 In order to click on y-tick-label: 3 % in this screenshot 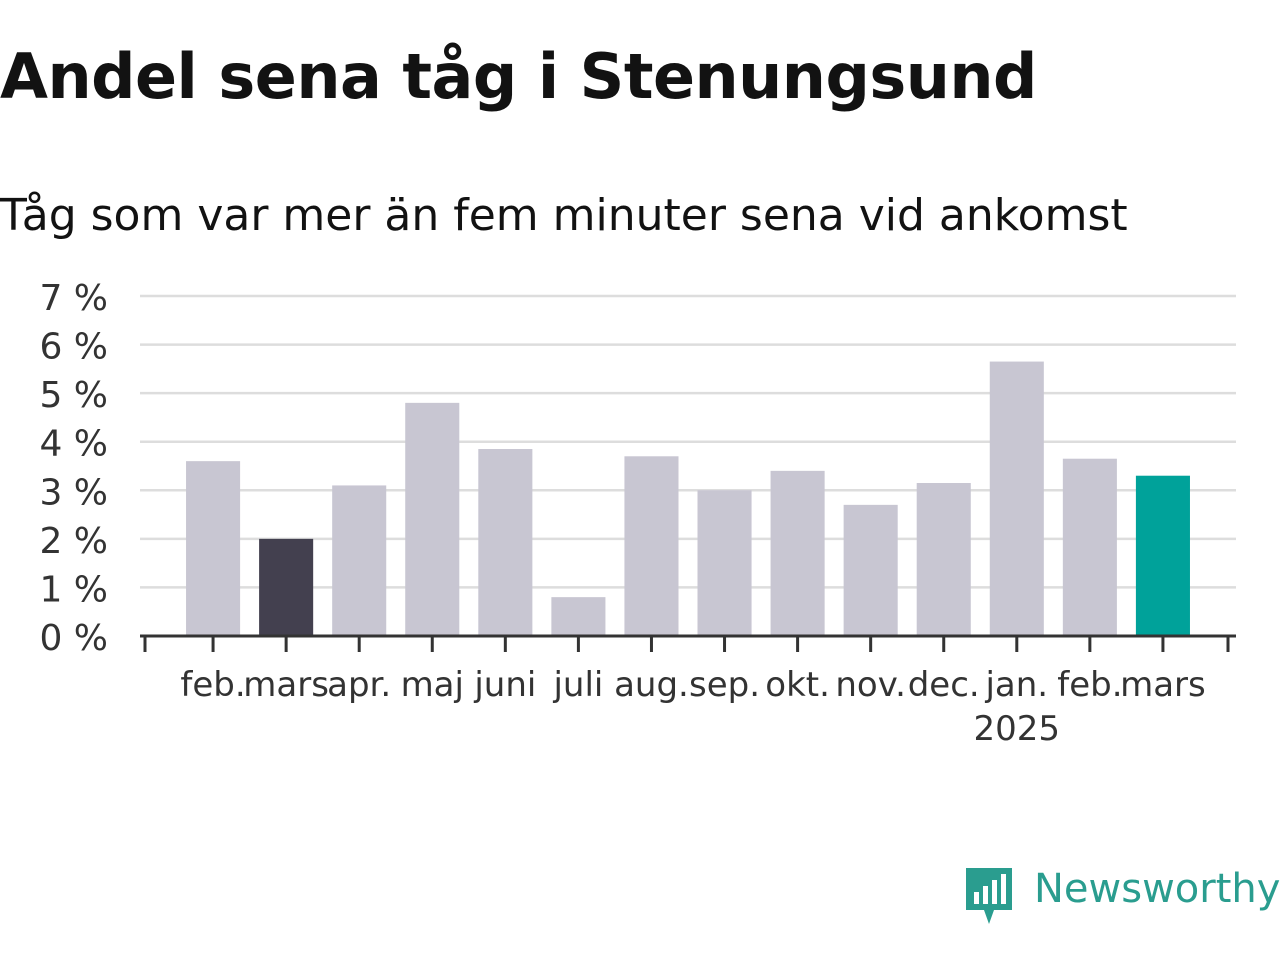, I will do `click(73, 492)`.